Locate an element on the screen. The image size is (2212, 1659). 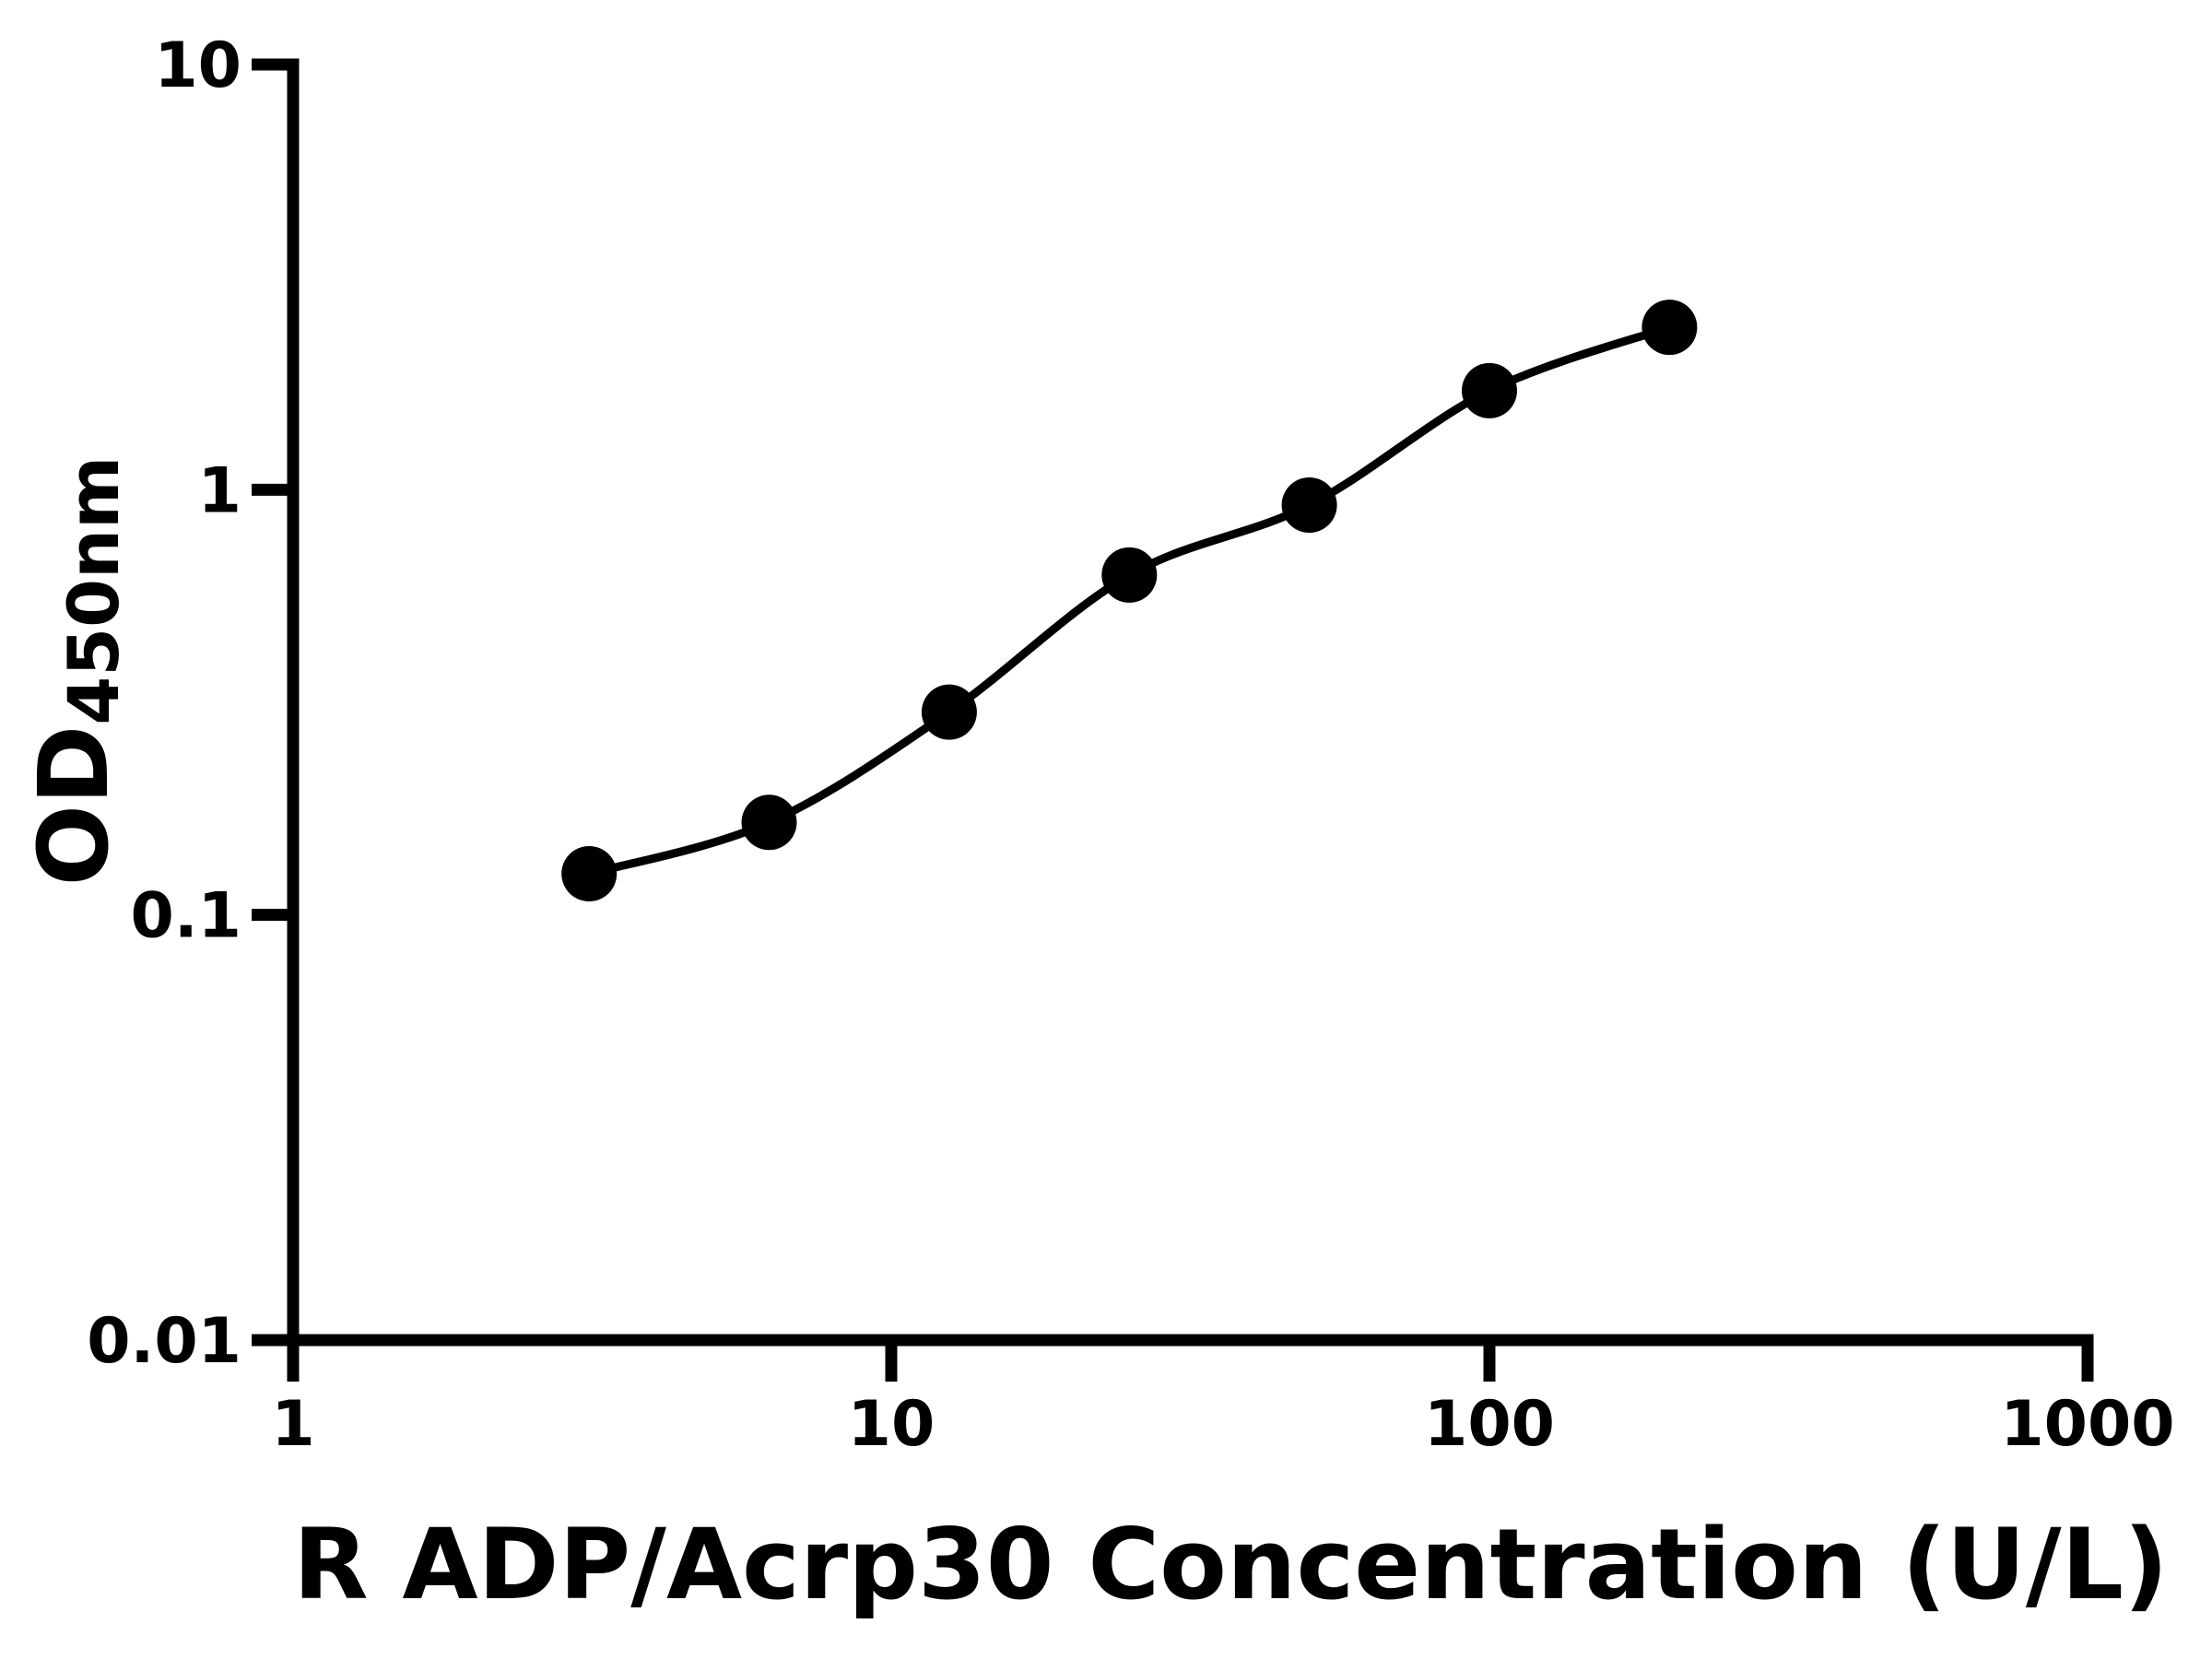
x-axis-title-text: R ADP/Acrp30 Concentration (U/L) is located at coordinates (1231, 1564).